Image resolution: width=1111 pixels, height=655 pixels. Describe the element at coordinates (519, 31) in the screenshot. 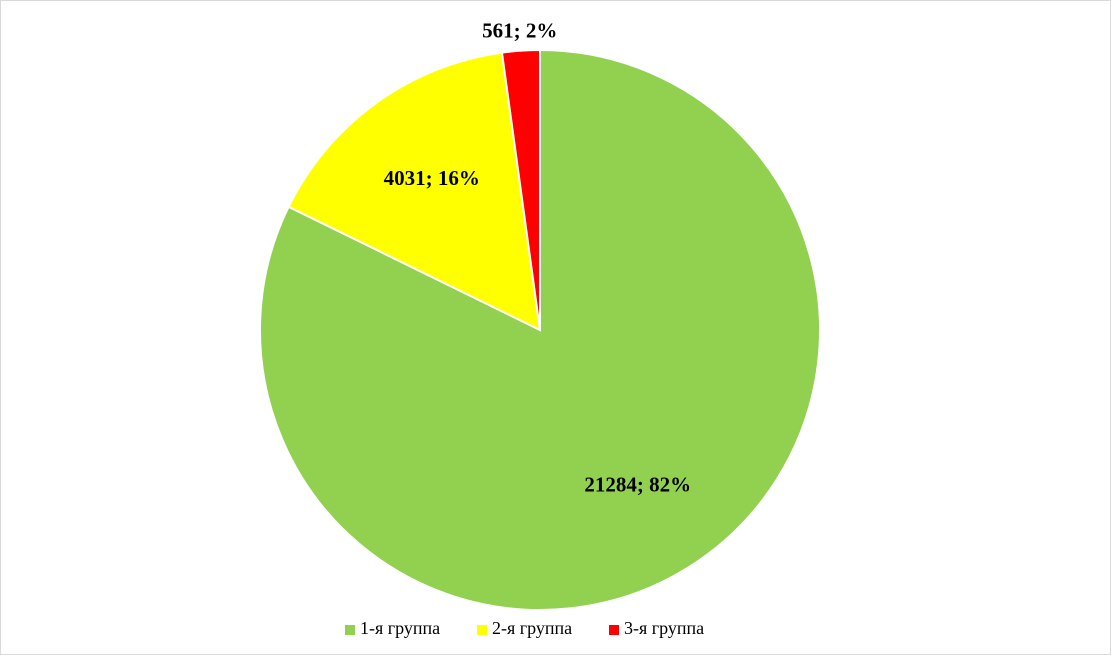

I see `data-label: 561; 2%` at that location.